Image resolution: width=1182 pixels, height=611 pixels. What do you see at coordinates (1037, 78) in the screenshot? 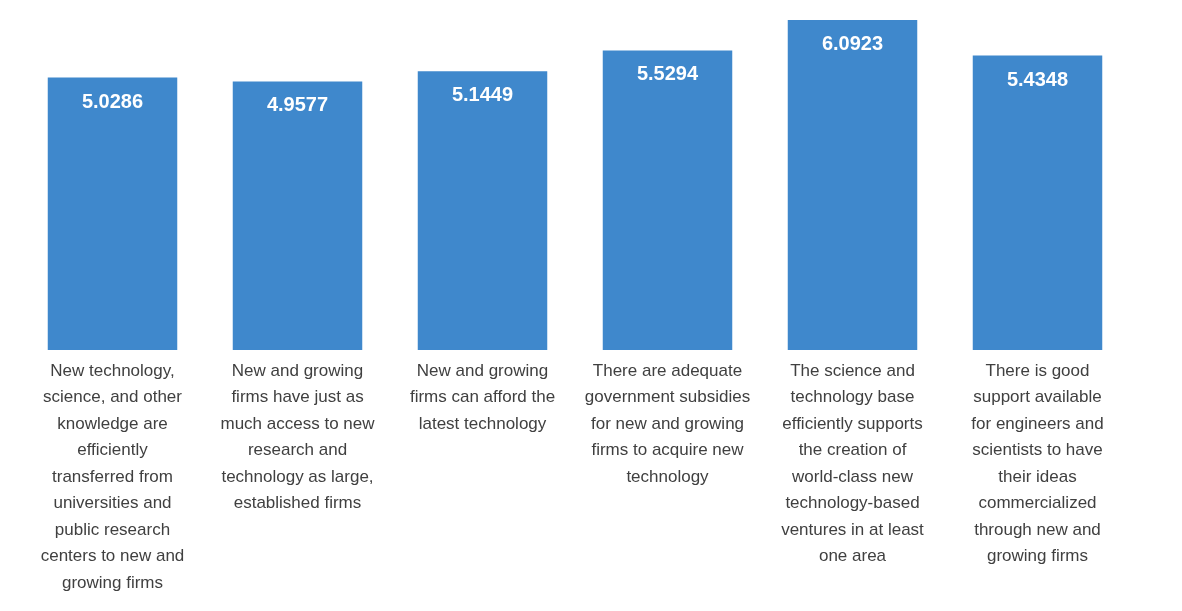
I see `data-label: 5.4348` at bounding box center [1037, 78].